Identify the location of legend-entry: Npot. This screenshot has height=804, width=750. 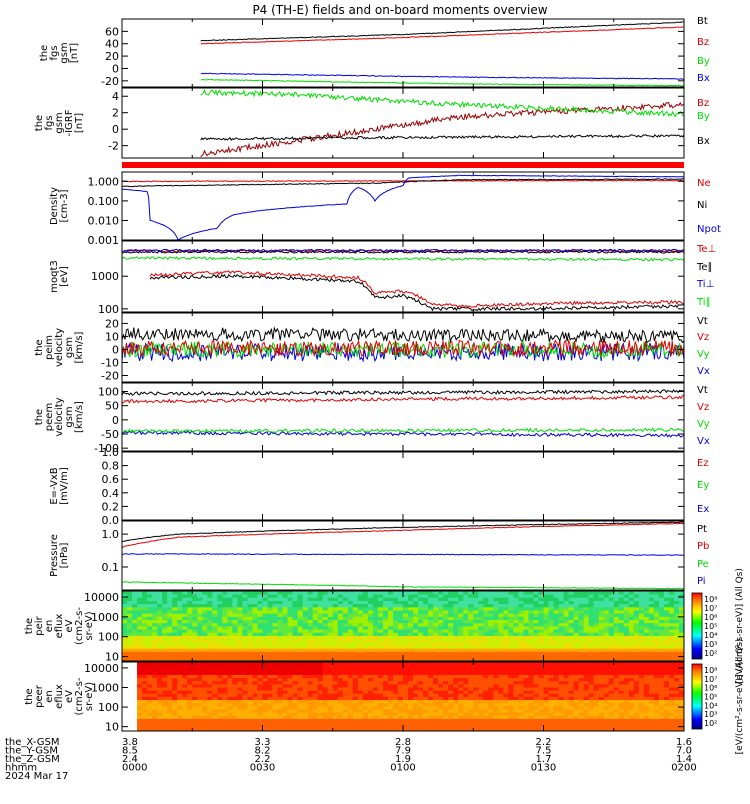
(709, 229).